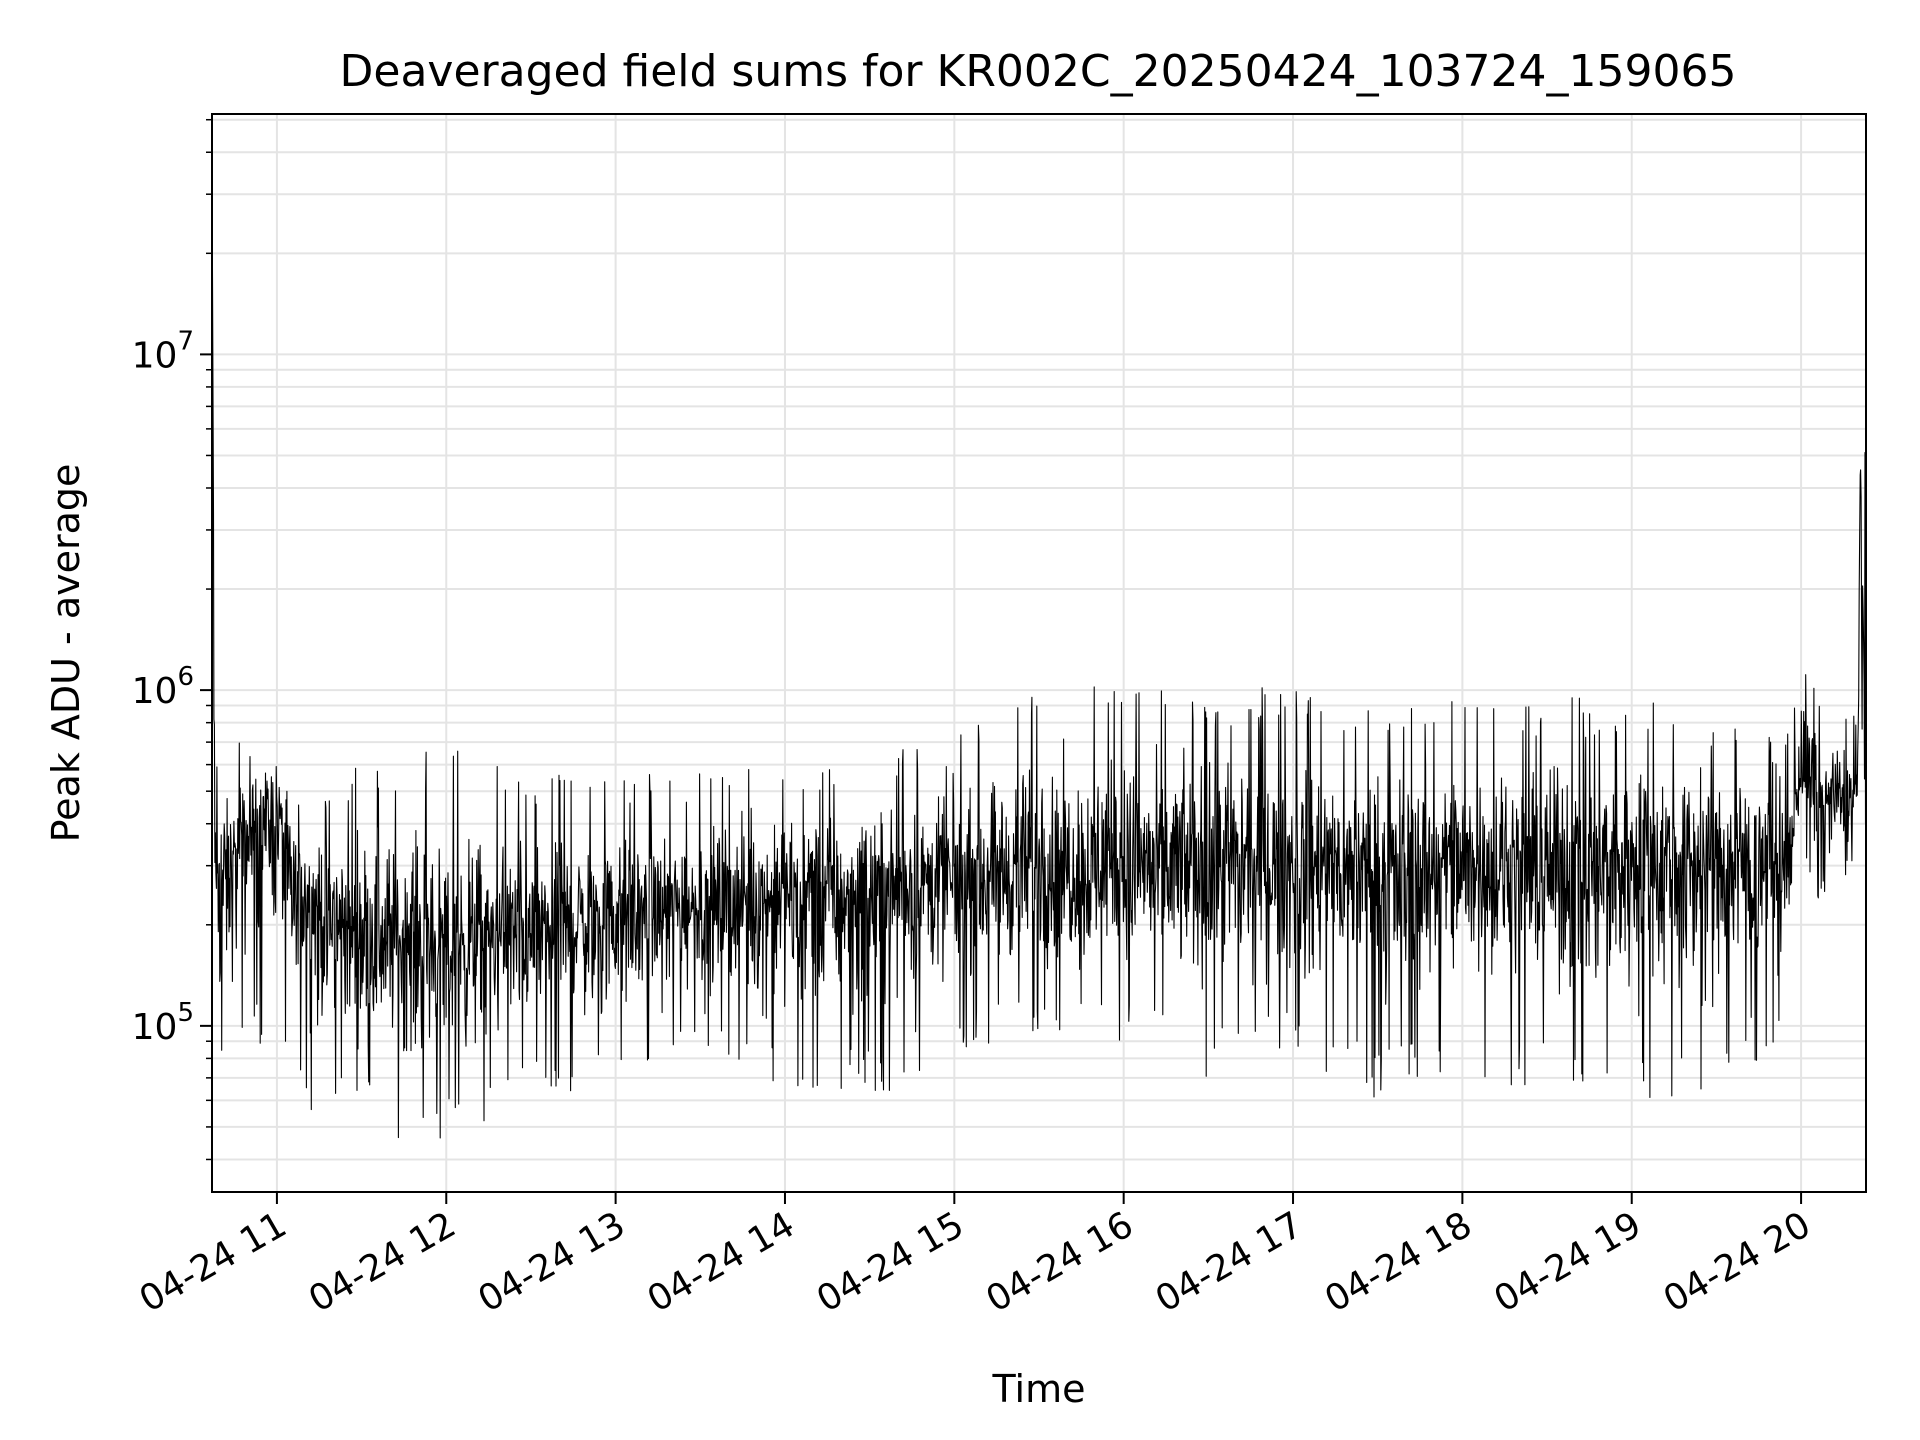  I want to click on y-tick-label-exponent: 7, so click(185, 341).